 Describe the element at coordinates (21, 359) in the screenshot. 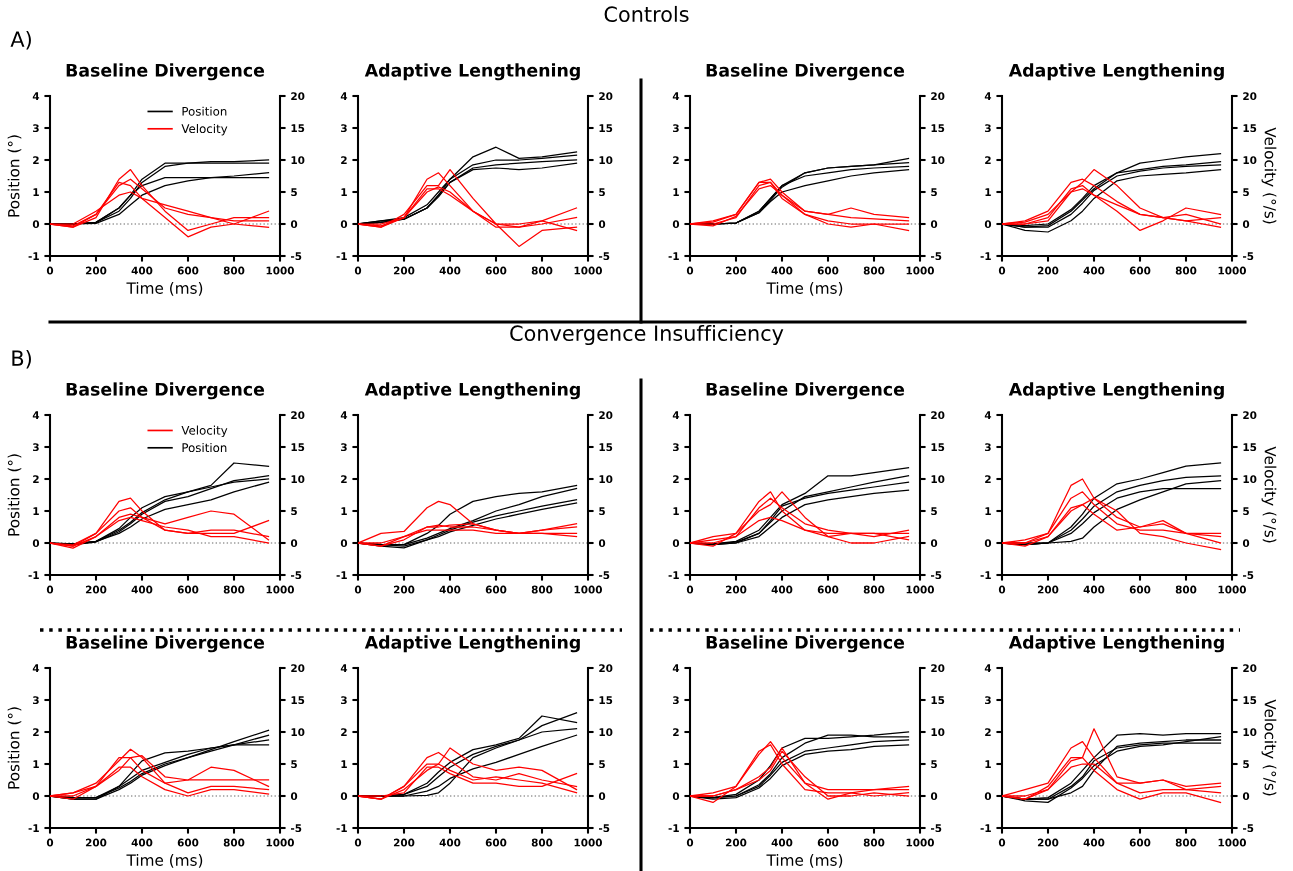

I see `text: B)` at that location.